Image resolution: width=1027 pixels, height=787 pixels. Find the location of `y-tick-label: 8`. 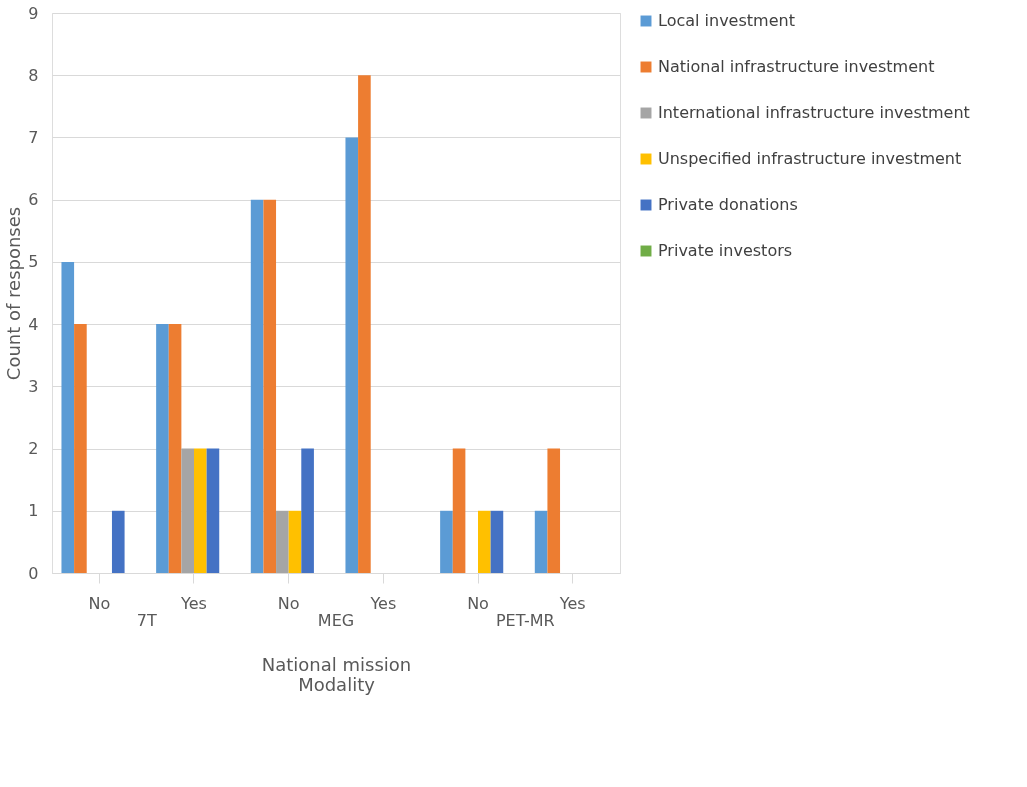

y-tick-label: 8 is located at coordinates (33, 75).